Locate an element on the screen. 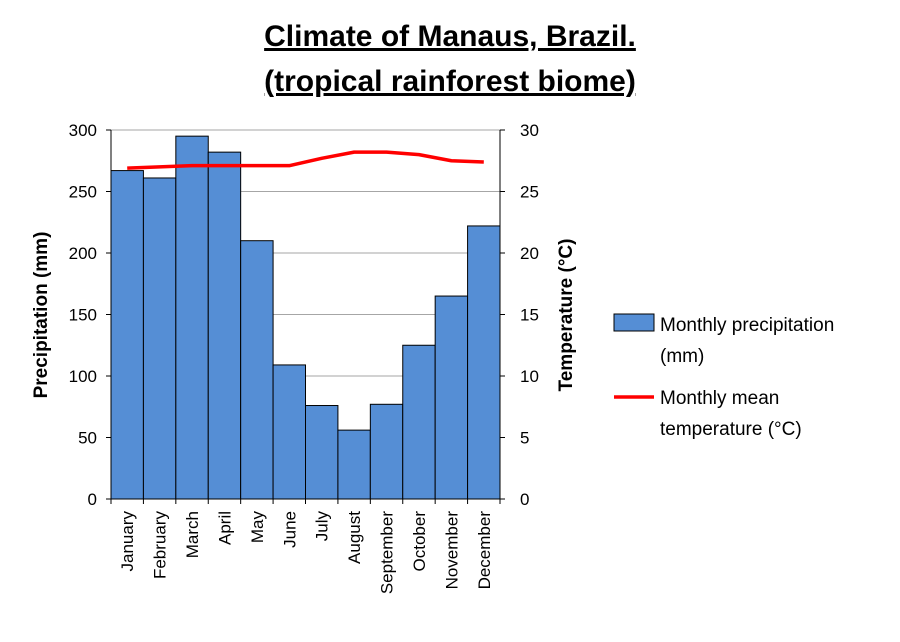  x-tick-label-march: March is located at coordinates (192, 534).